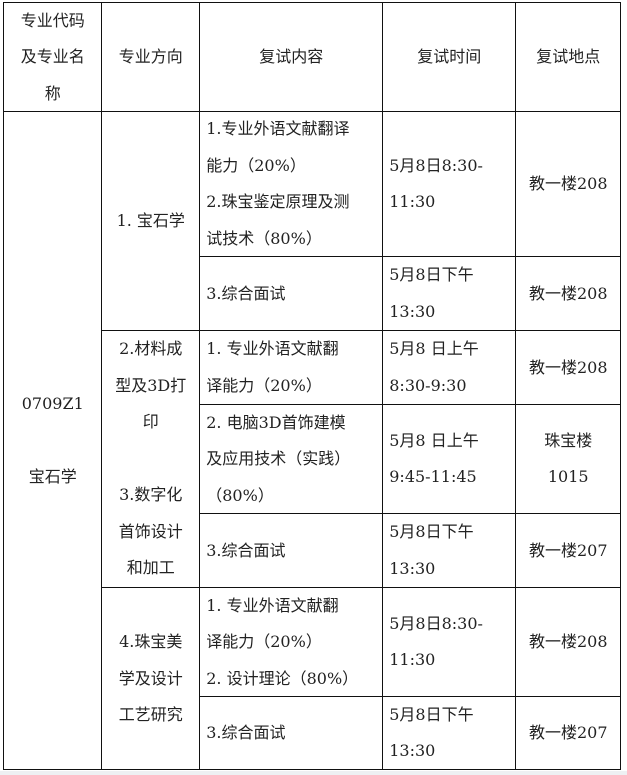 The width and height of the screenshot is (627, 775). What do you see at coordinates (151, 459) in the screenshot?
I see `direction-cell: 2.材料成 型及3D打 印 3.数字化 首饰设计 和加工` at bounding box center [151, 459].